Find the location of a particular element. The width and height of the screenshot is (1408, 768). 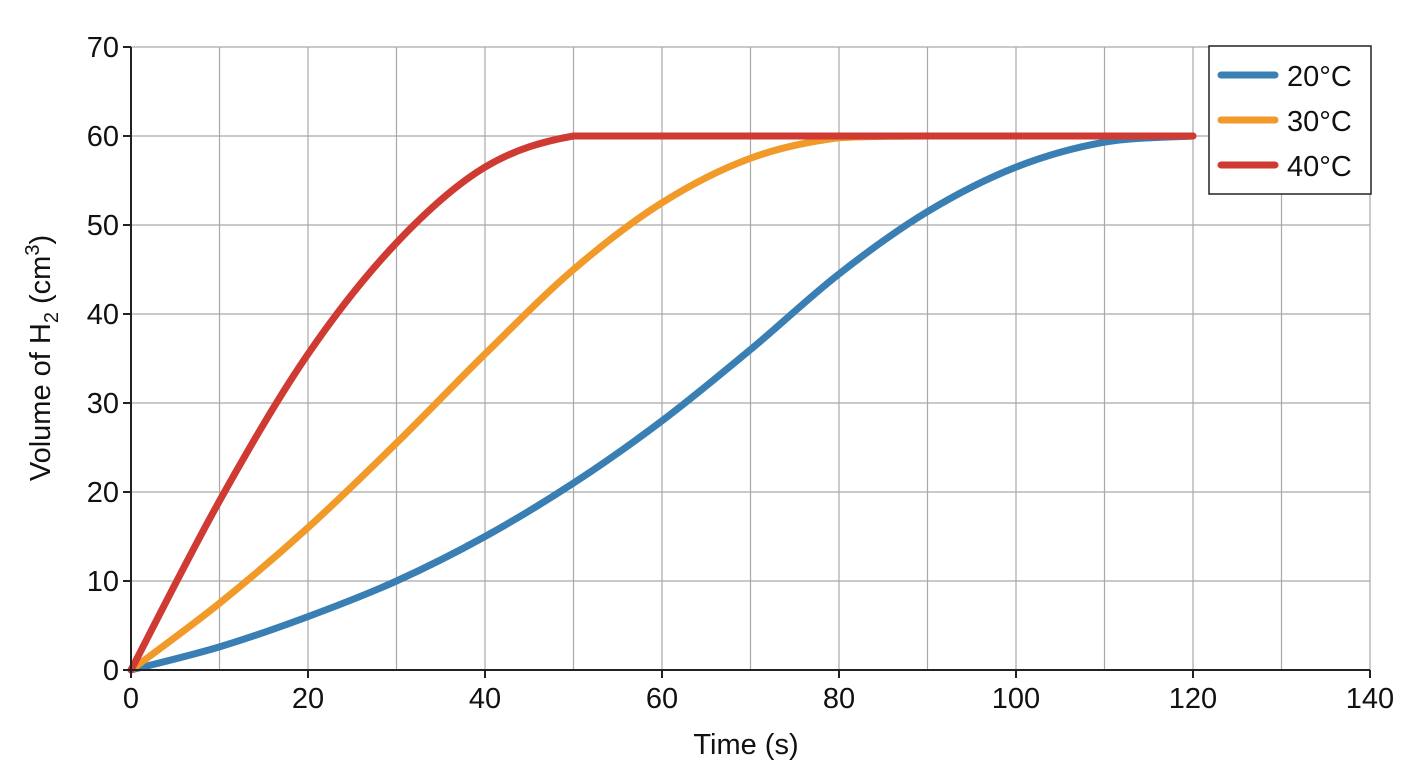

y-tick-label: 10 is located at coordinates (103, 582).